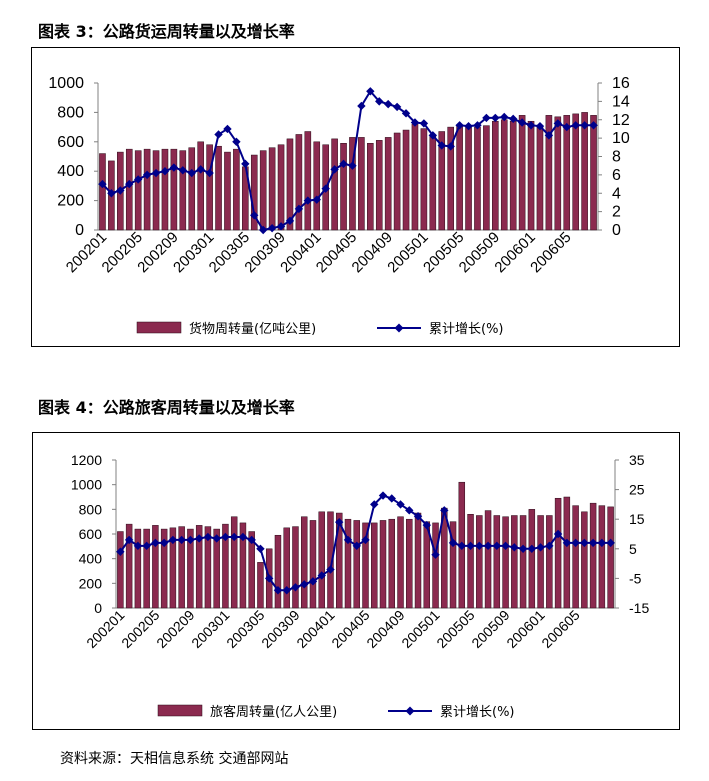 The image size is (709, 781). What do you see at coordinates (621, 101) in the screenshot?
I see `chart3-right-tick-label: 14` at bounding box center [621, 101].